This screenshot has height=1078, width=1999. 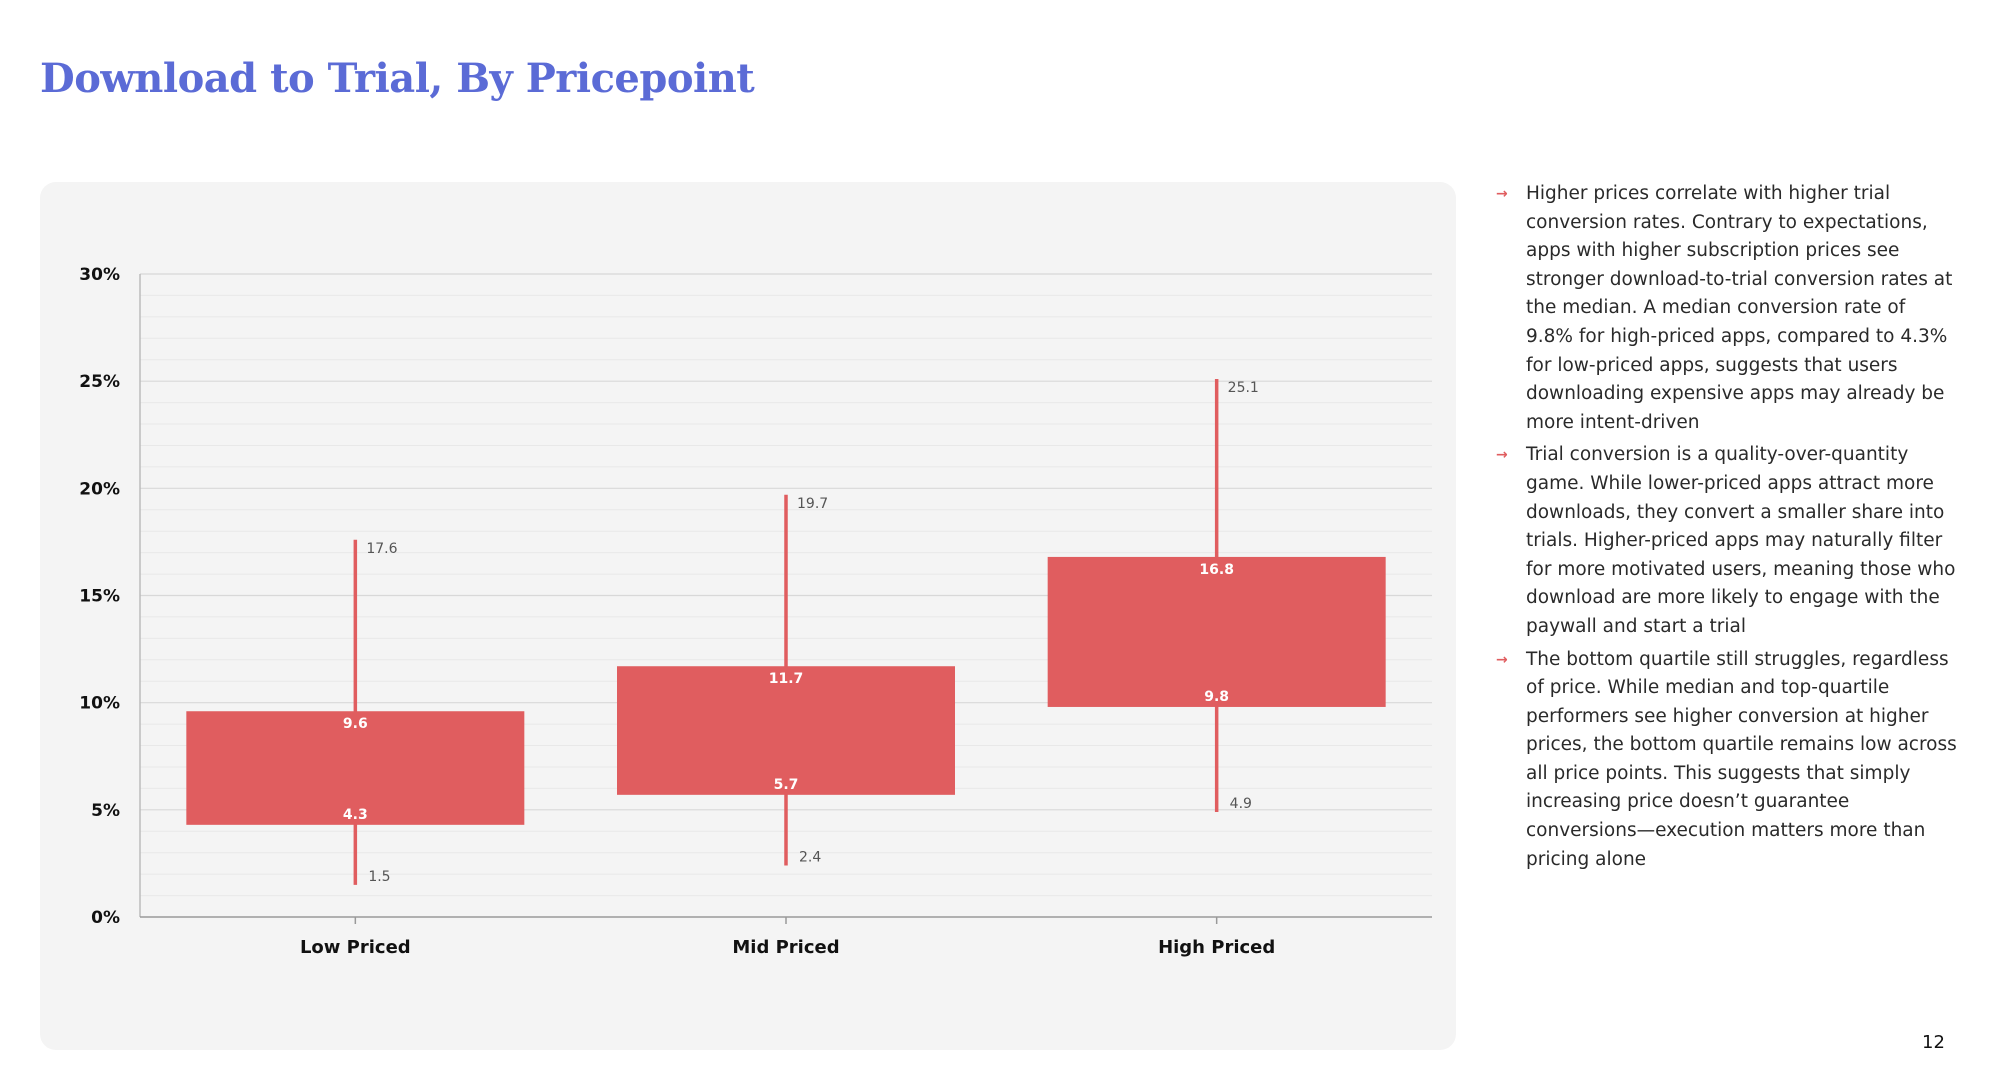 What do you see at coordinates (379, 877) in the screenshot?
I see `min-value-label: 1.5` at bounding box center [379, 877].